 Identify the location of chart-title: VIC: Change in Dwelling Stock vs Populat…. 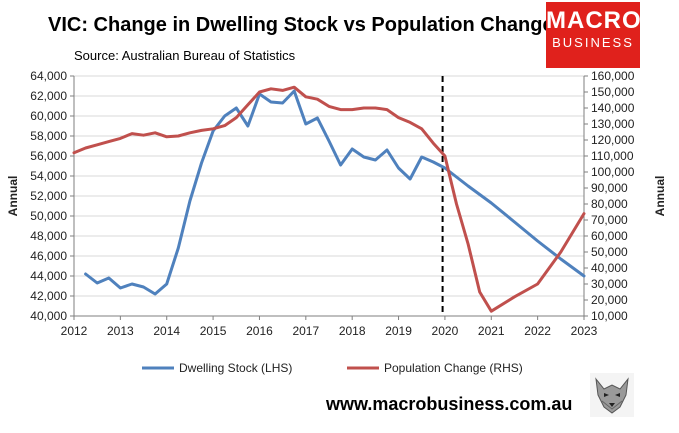
(301, 25).